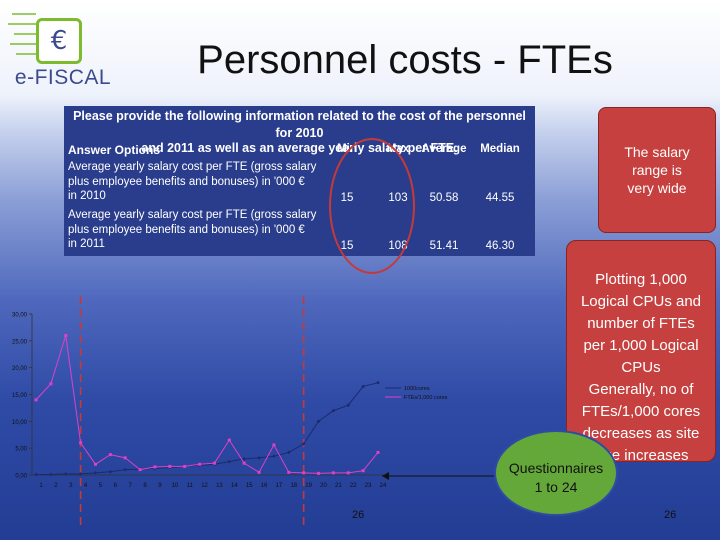  What do you see at coordinates (174, 486) in the screenshot?
I see `x-tick-label: 10` at bounding box center [174, 486].